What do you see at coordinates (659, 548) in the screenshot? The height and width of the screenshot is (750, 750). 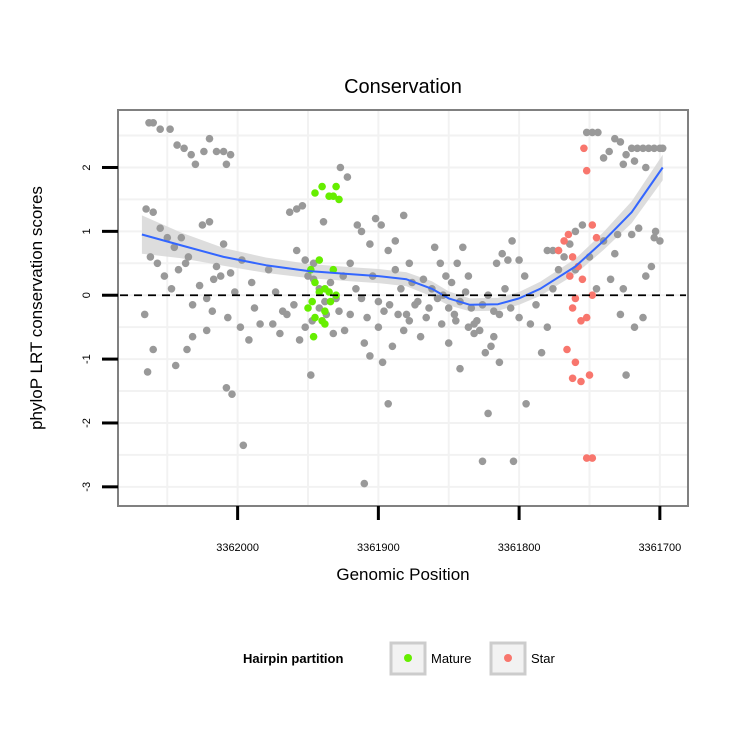 I see `x-tick-label: 3361700` at bounding box center [659, 548].